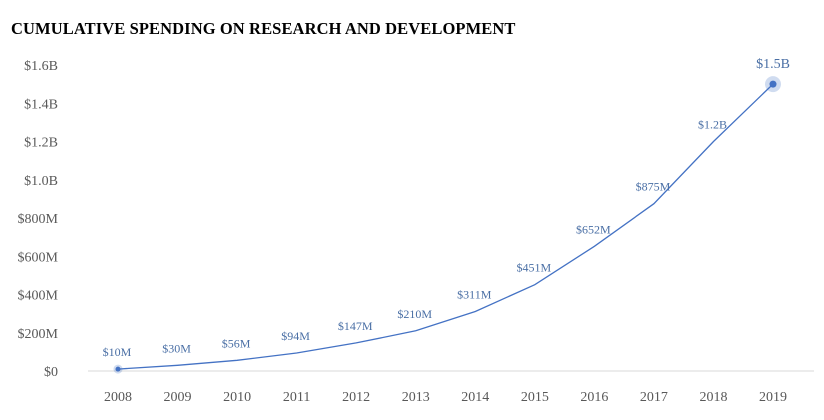 This screenshot has height=420, width=824. I want to click on data-label: $56M, so click(236, 343).